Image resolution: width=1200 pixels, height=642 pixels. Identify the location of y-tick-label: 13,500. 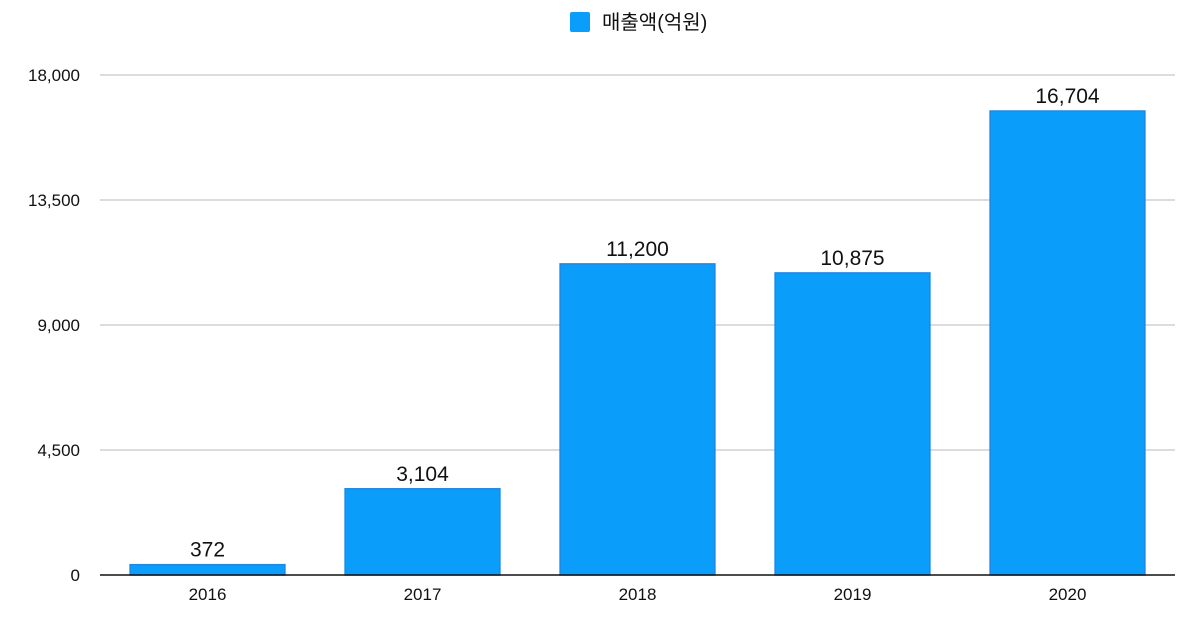
(54, 200).